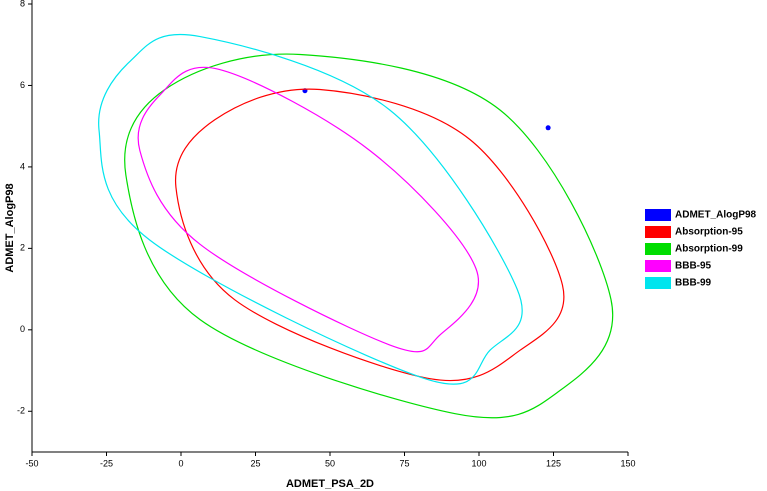  Describe the element at coordinates (627, 463) in the screenshot. I see `x-tick-label: 150` at that location.